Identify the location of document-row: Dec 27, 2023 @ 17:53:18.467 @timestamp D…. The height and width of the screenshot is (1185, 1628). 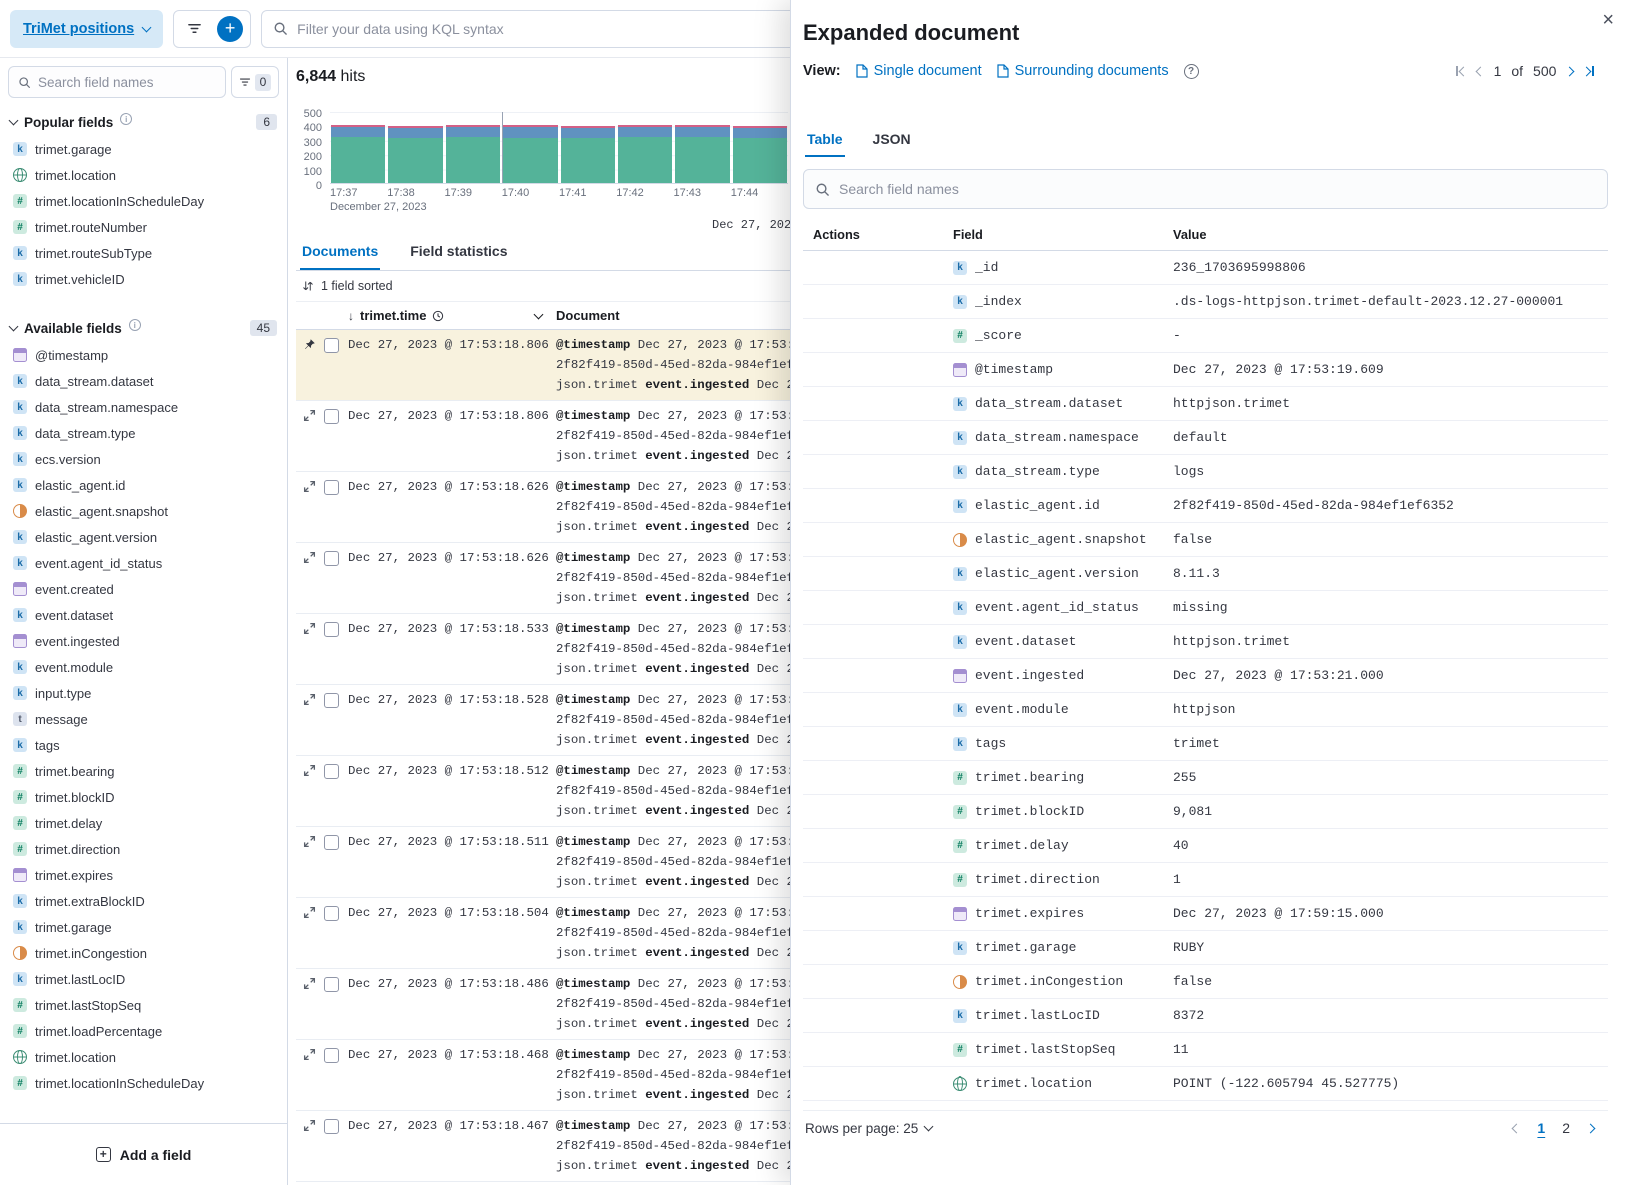
(962, 1146).